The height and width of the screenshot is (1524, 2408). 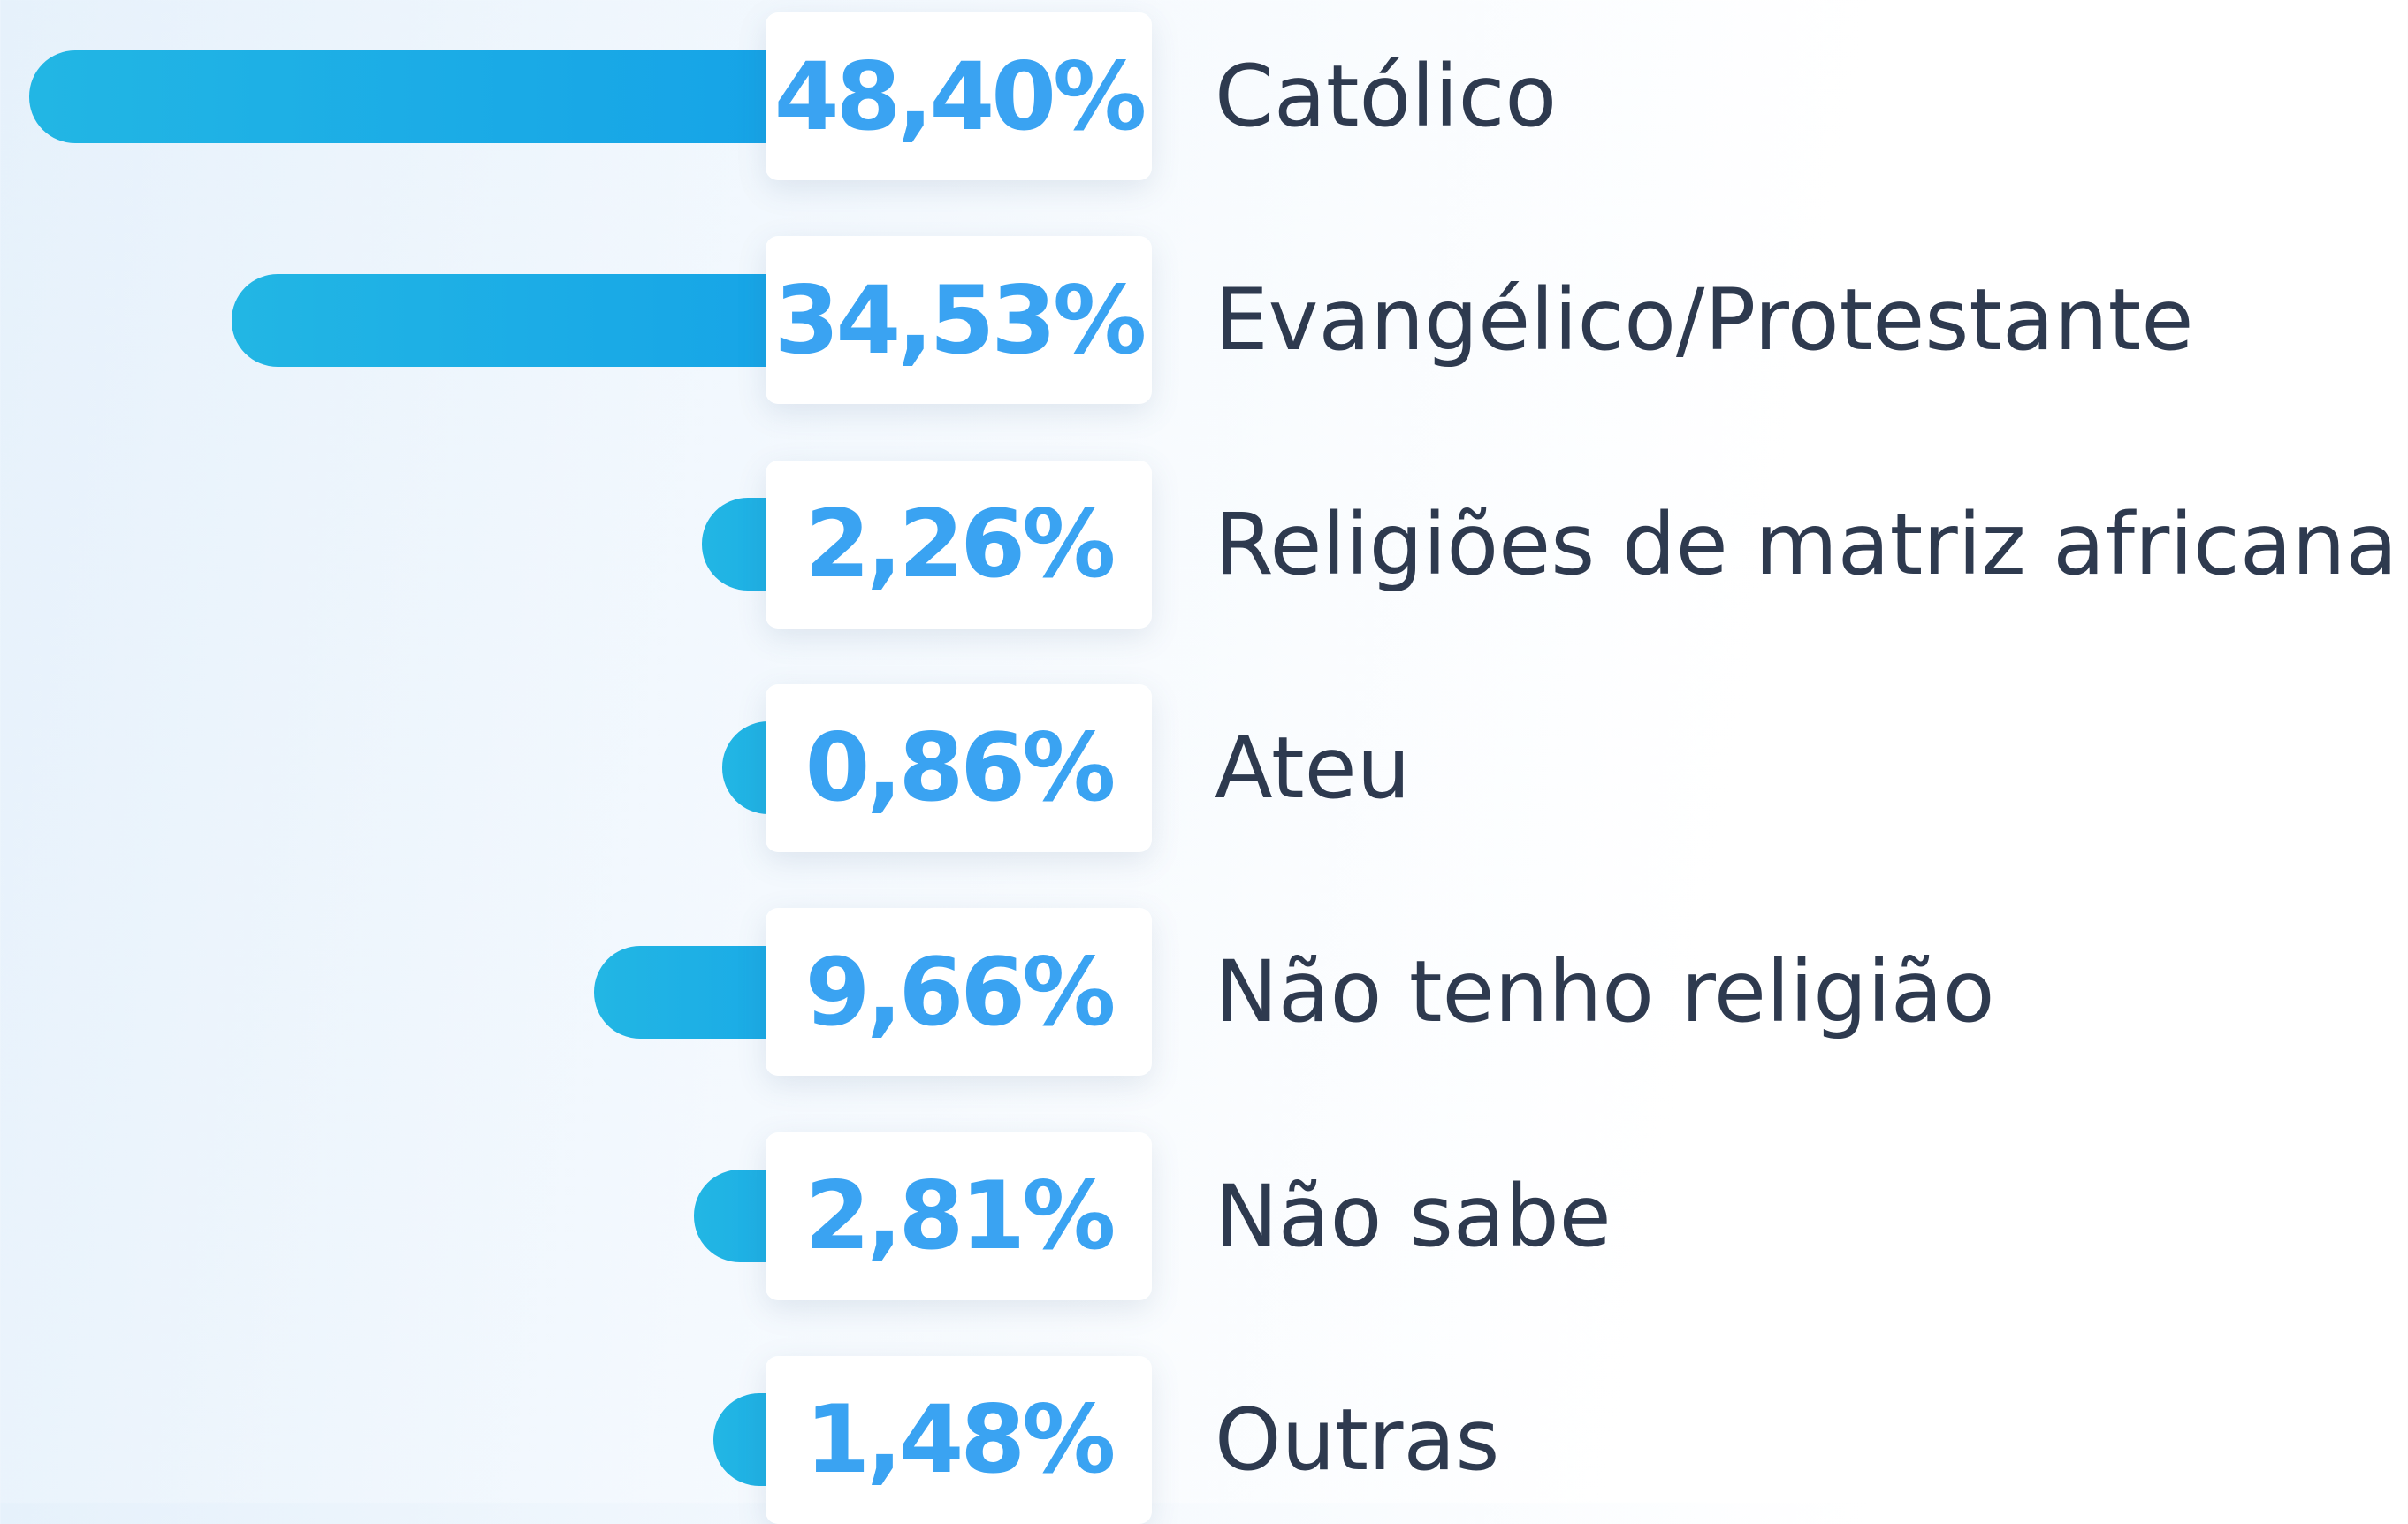 What do you see at coordinates (959, 320) in the screenshot?
I see `value-label: 34,53%` at bounding box center [959, 320].